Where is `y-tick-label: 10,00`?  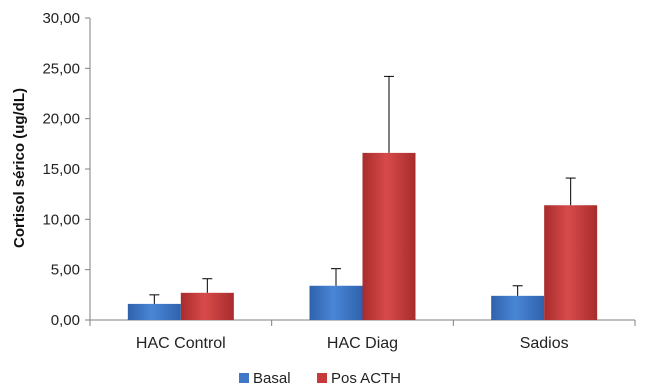 y-tick-label: 10,00 is located at coordinates (61, 219).